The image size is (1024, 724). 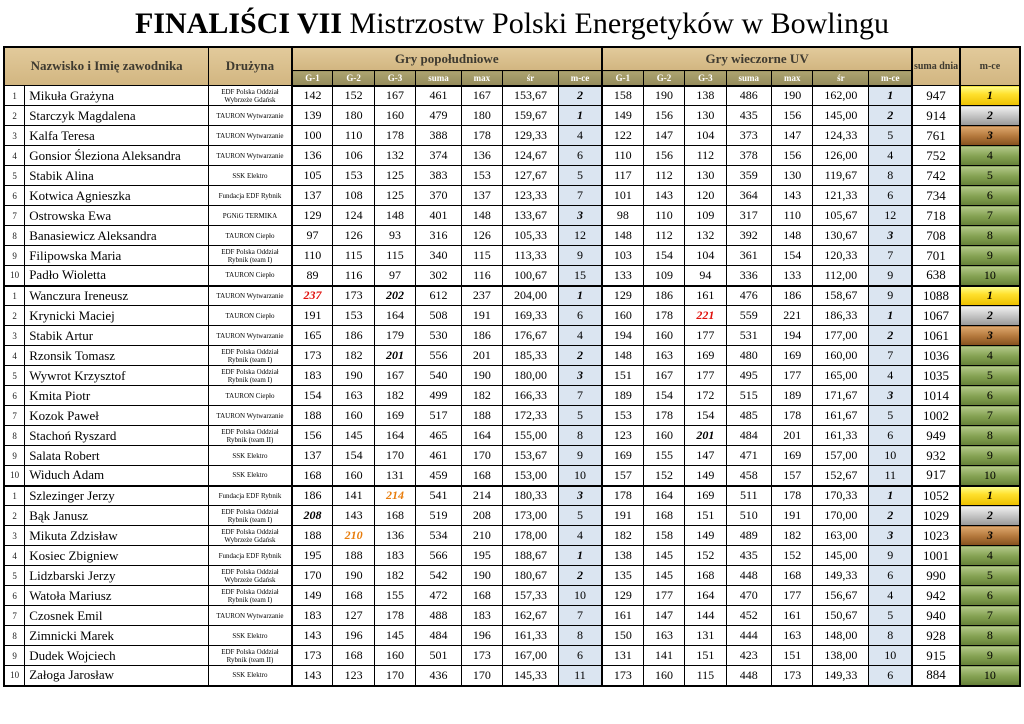 I want to click on player-name: Widuch Adam, so click(x=117, y=475).